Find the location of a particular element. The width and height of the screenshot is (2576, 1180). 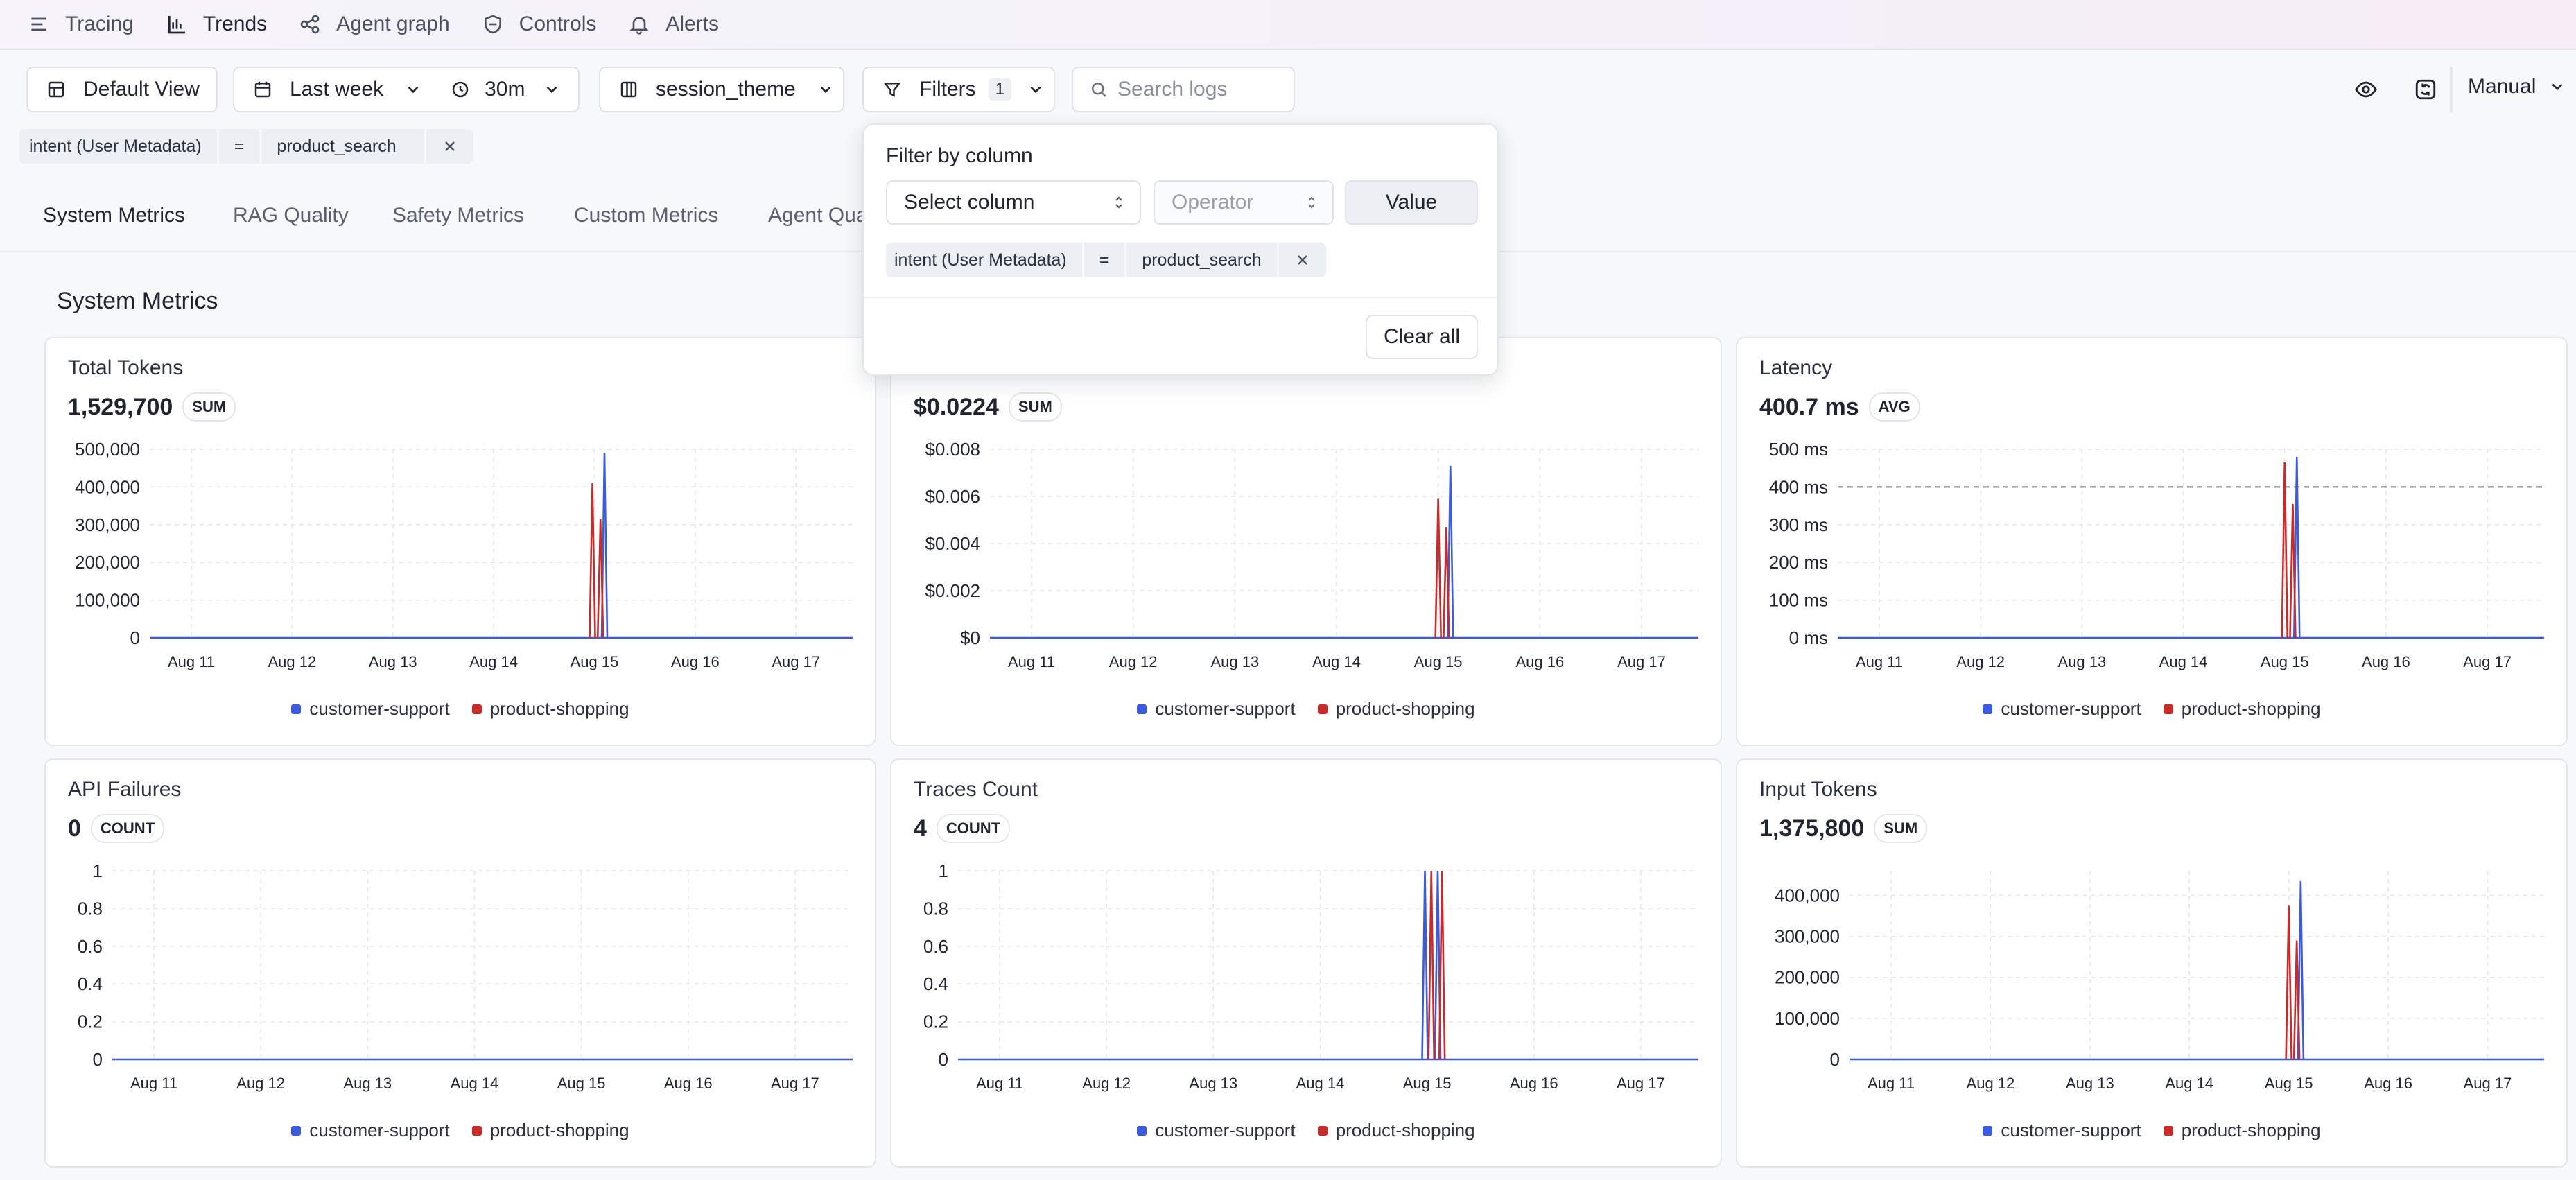

value-button: Value is located at coordinates (1411, 202).